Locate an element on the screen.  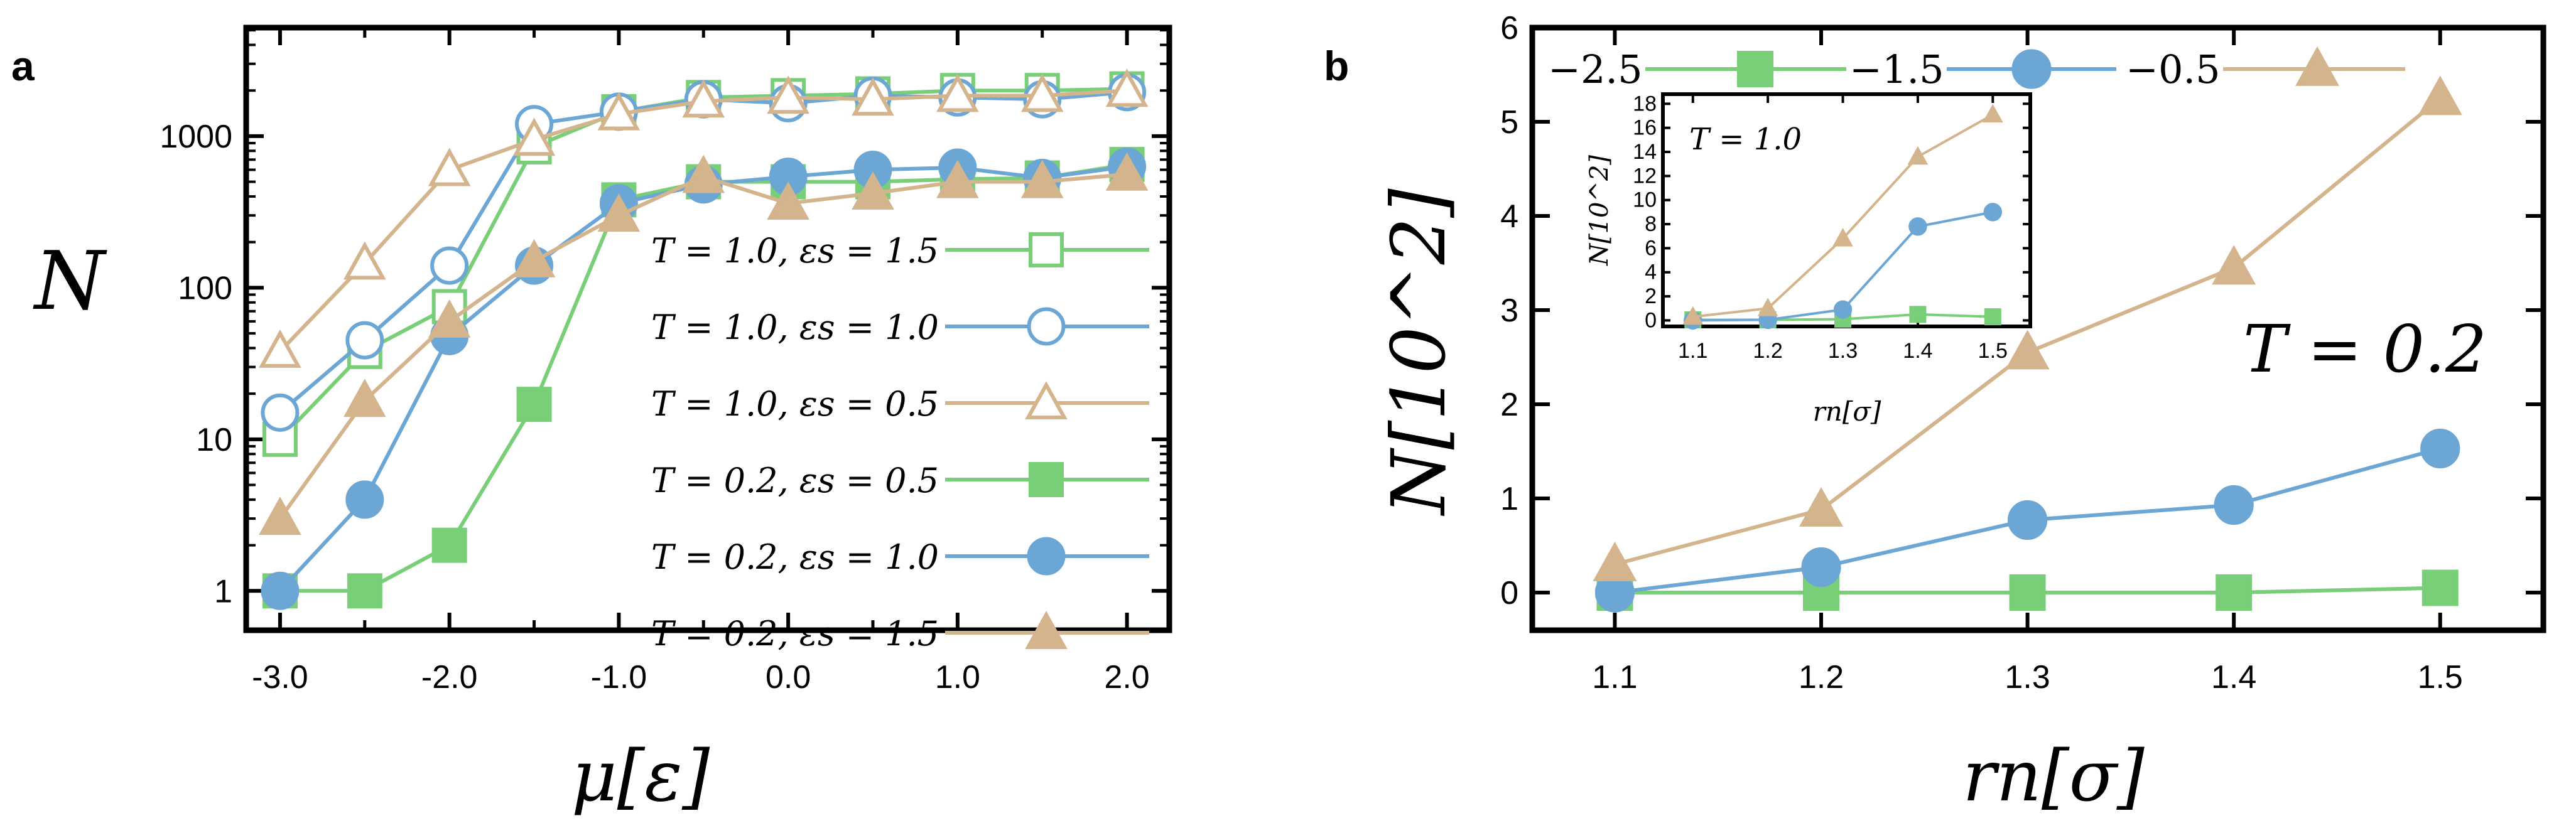
inset-frame is located at coordinates (1847, 210).